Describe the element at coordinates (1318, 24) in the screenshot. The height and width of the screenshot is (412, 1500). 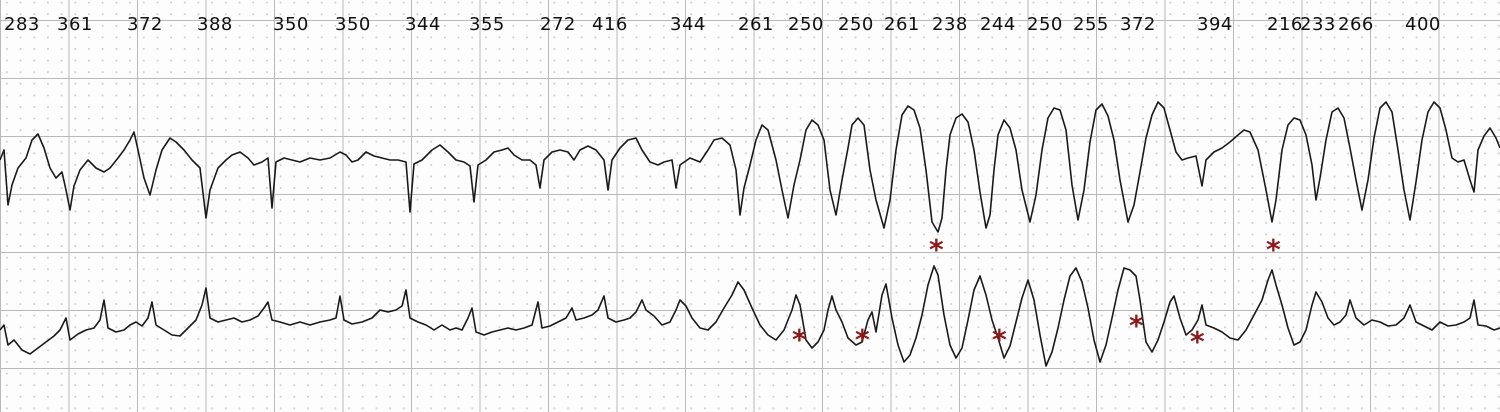
I see `rr-interval-label: 233` at that location.